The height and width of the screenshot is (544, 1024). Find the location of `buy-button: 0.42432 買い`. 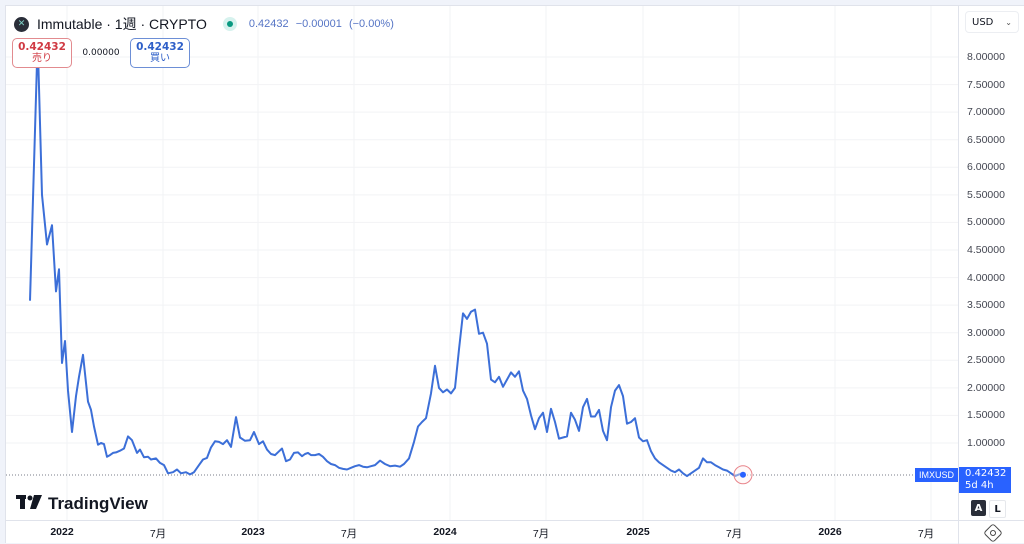

buy-button: 0.42432 買い is located at coordinates (160, 53).